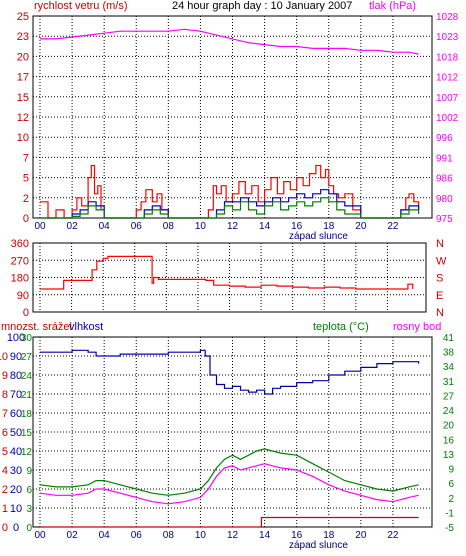  I want to click on humidity-axis-label: vlhkost, so click(86, 327).